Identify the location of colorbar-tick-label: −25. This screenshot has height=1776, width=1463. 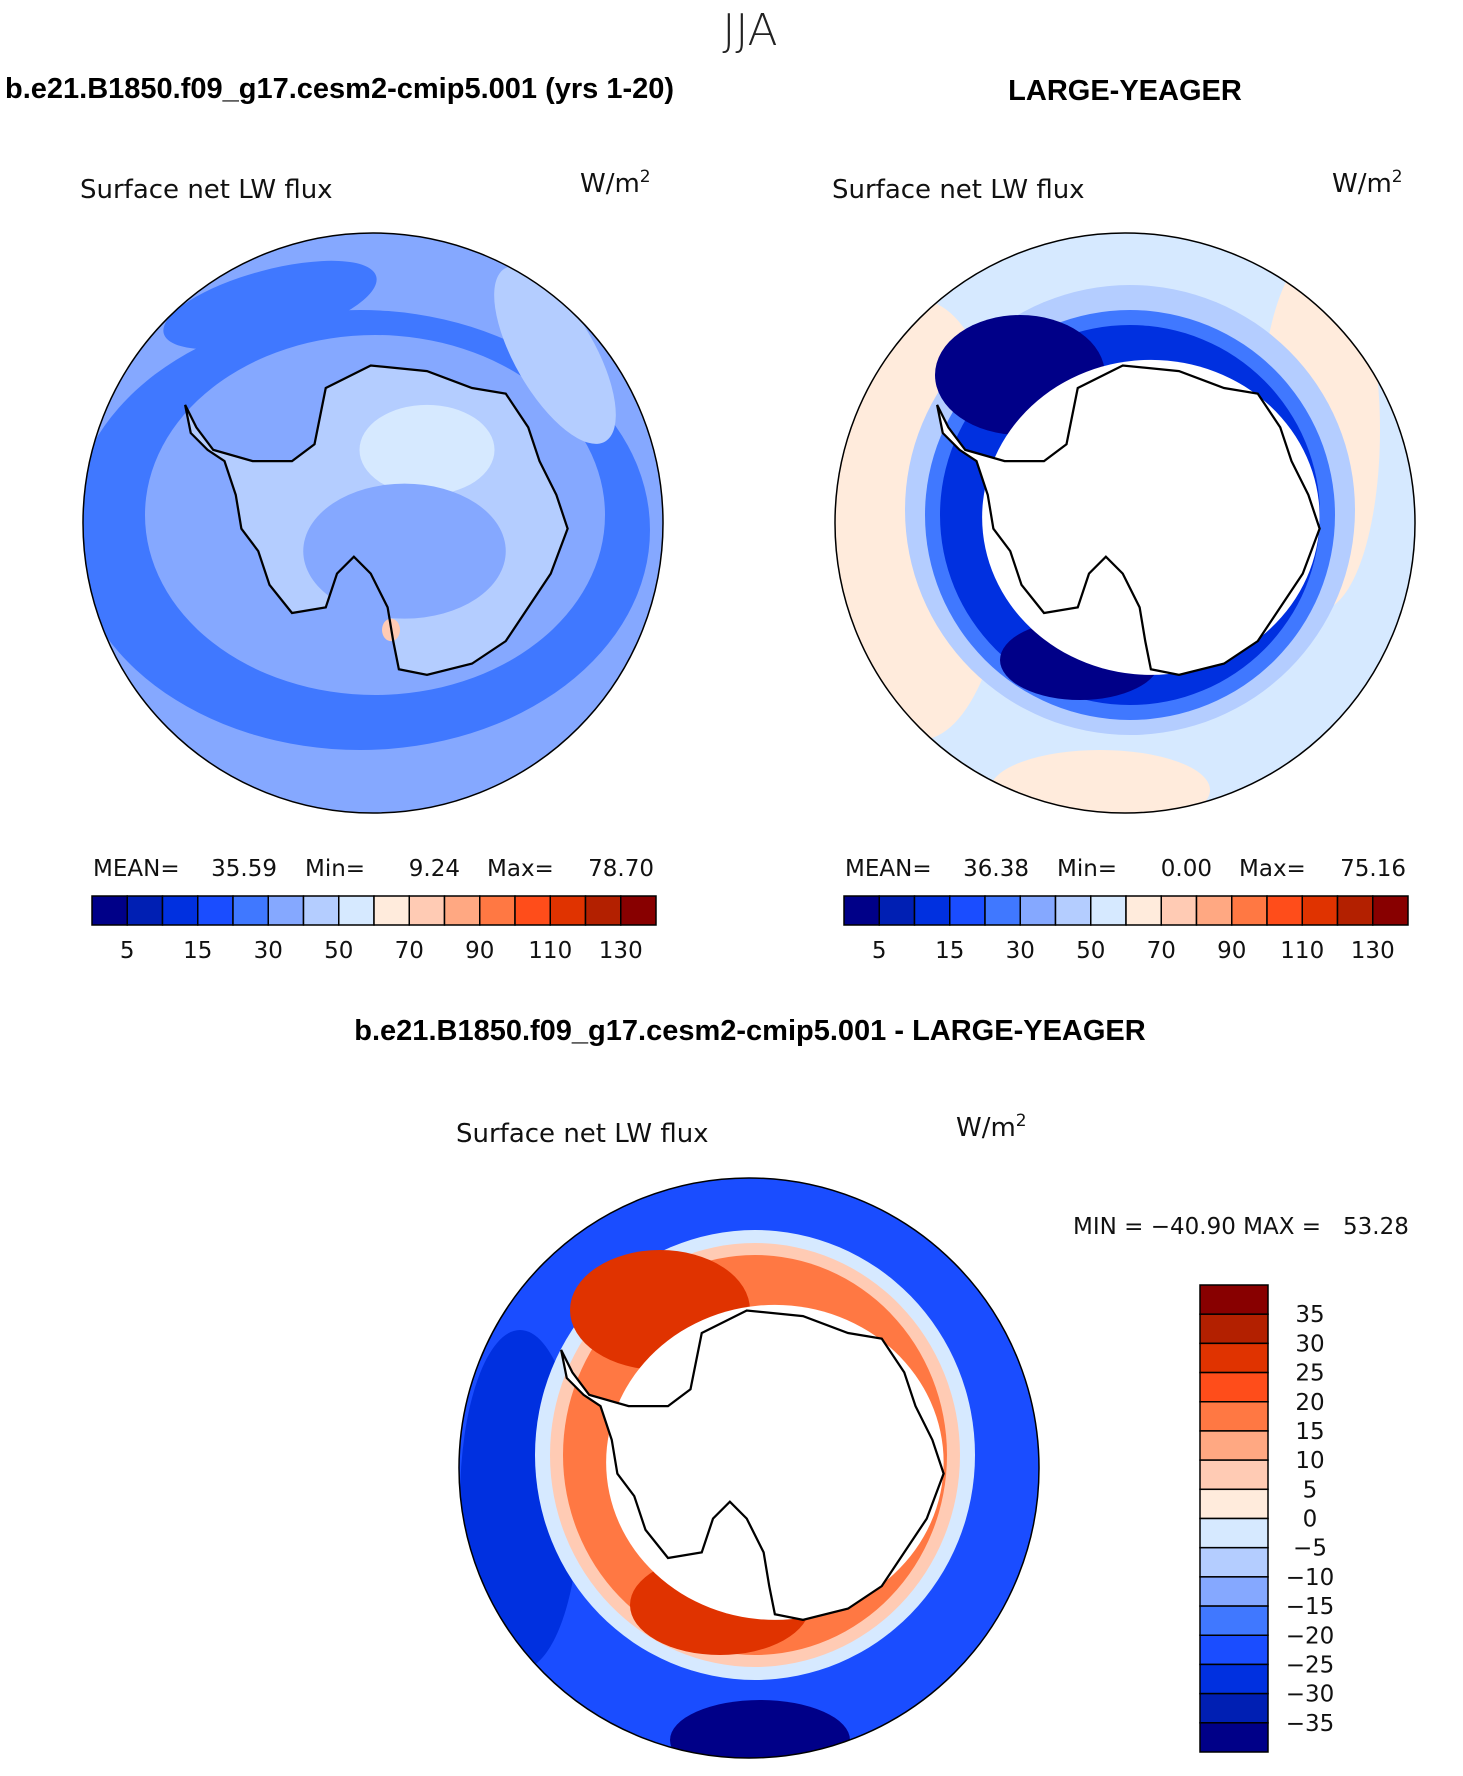
(1310, 1665).